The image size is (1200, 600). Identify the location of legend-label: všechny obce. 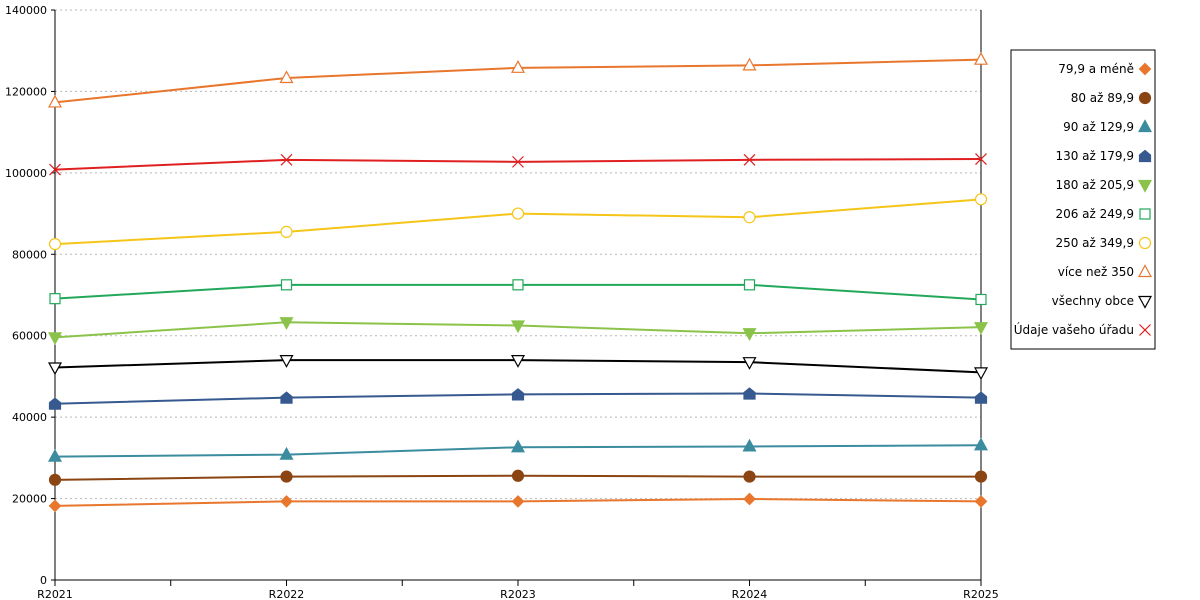
(1093, 301).